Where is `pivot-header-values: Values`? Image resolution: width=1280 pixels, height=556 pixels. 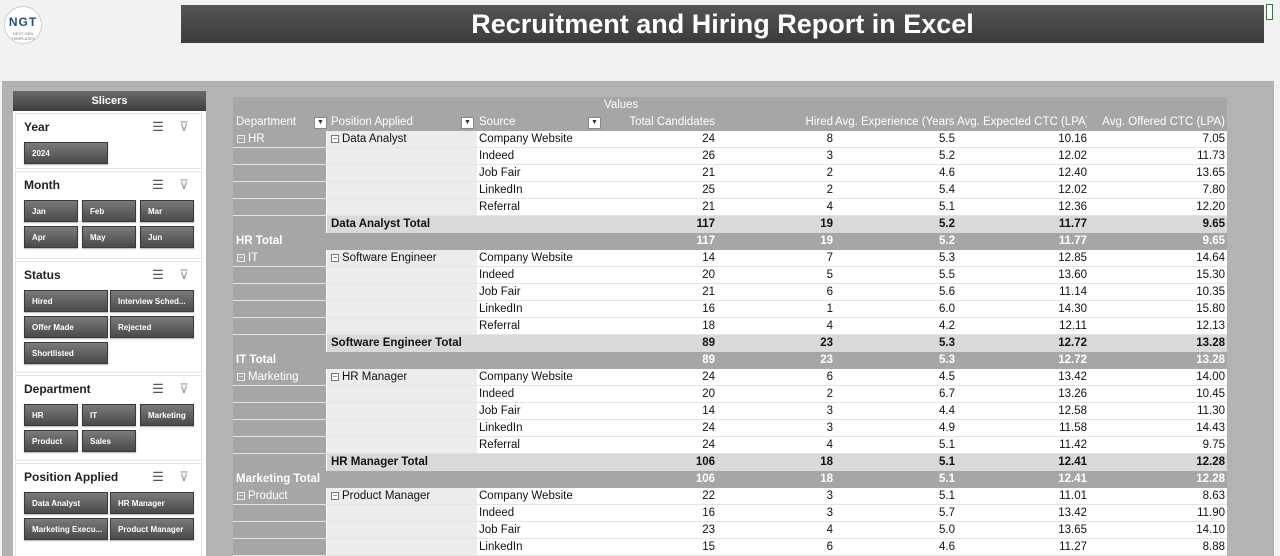
pivot-header-values: Values is located at coordinates (730, 105).